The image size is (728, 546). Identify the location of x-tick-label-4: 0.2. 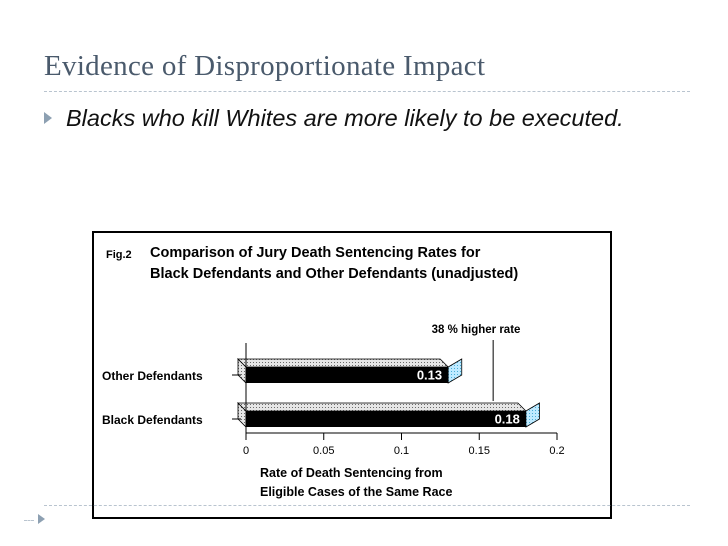
(556, 451).